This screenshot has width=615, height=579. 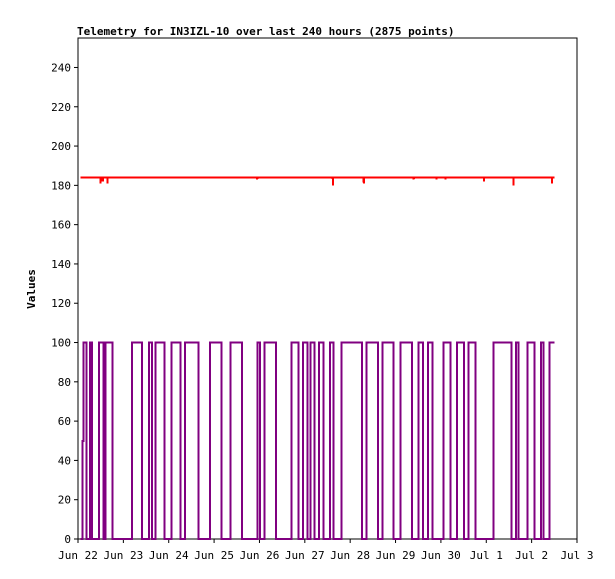 I want to click on x-tick-label: Jun 28, so click(x=350, y=555).